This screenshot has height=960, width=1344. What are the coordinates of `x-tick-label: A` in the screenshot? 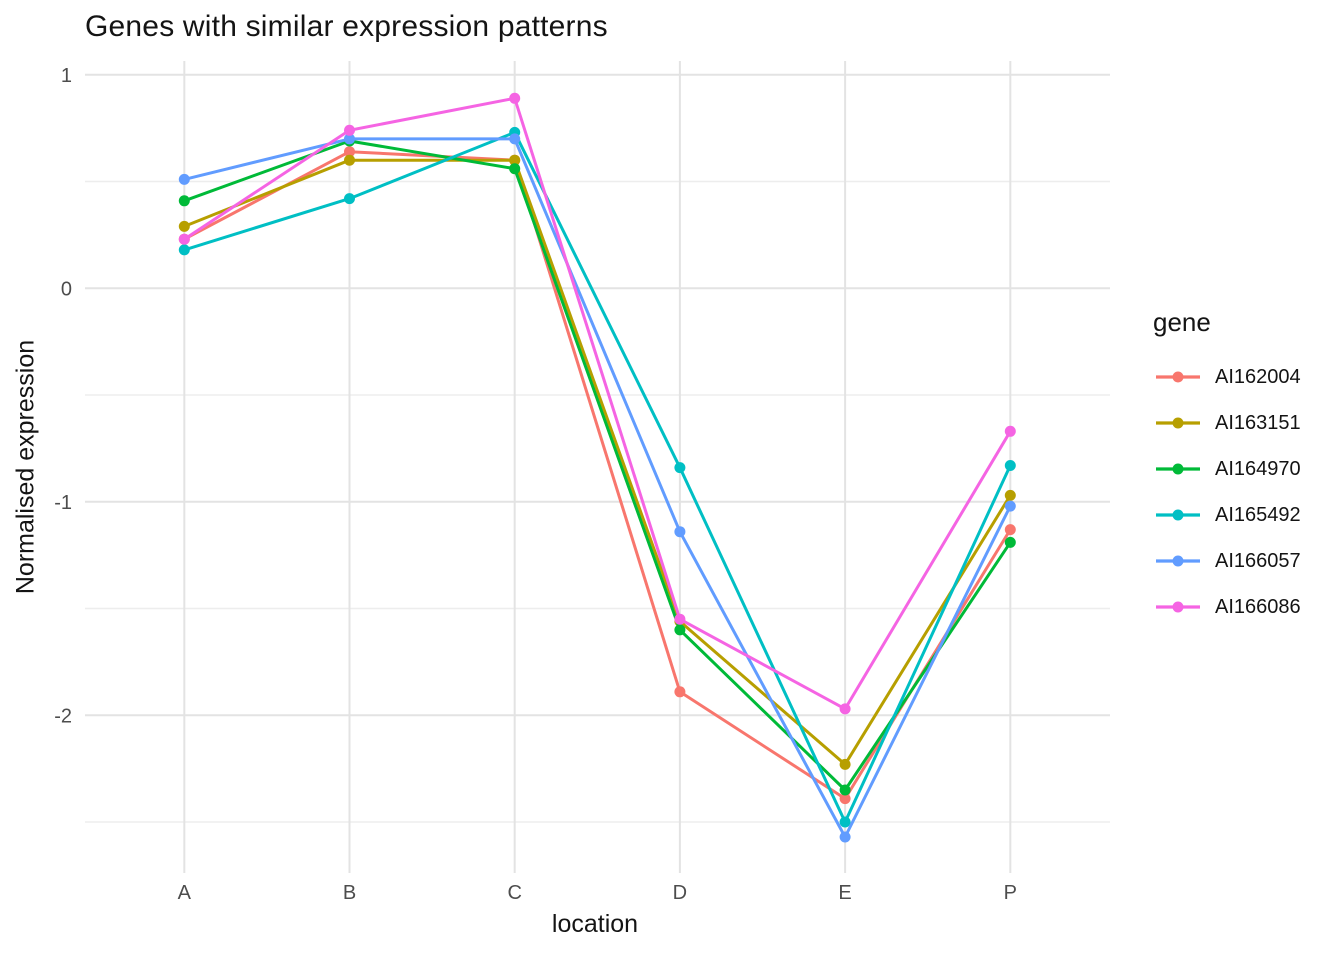 It's located at (185, 893).